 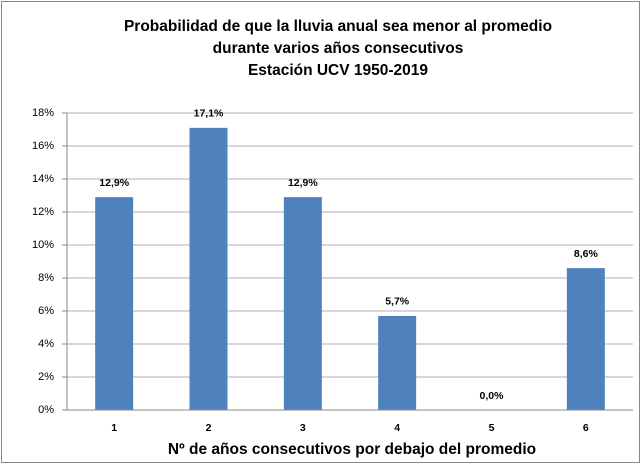 What do you see at coordinates (397, 302) in the screenshot?
I see `value-label: 5,7%` at bounding box center [397, 302].